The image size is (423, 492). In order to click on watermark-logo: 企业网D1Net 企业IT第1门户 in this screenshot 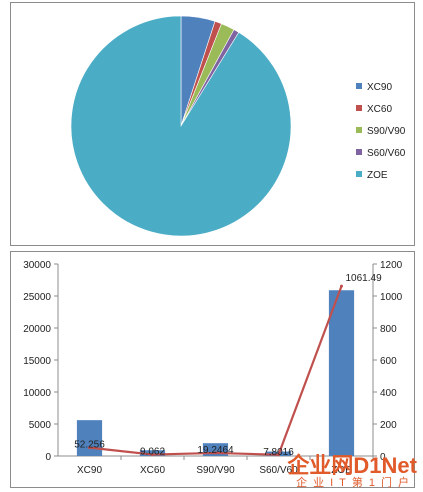, I will do `click(337, 468)`.